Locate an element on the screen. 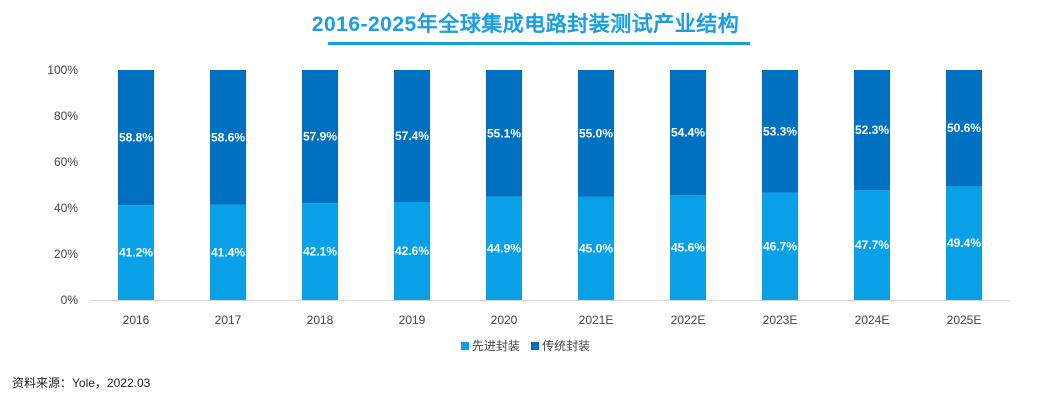 The height and width of the screenshot is (403, 1051). legend-label-traditional: 传统封装 is located at coordinates (566, 346).